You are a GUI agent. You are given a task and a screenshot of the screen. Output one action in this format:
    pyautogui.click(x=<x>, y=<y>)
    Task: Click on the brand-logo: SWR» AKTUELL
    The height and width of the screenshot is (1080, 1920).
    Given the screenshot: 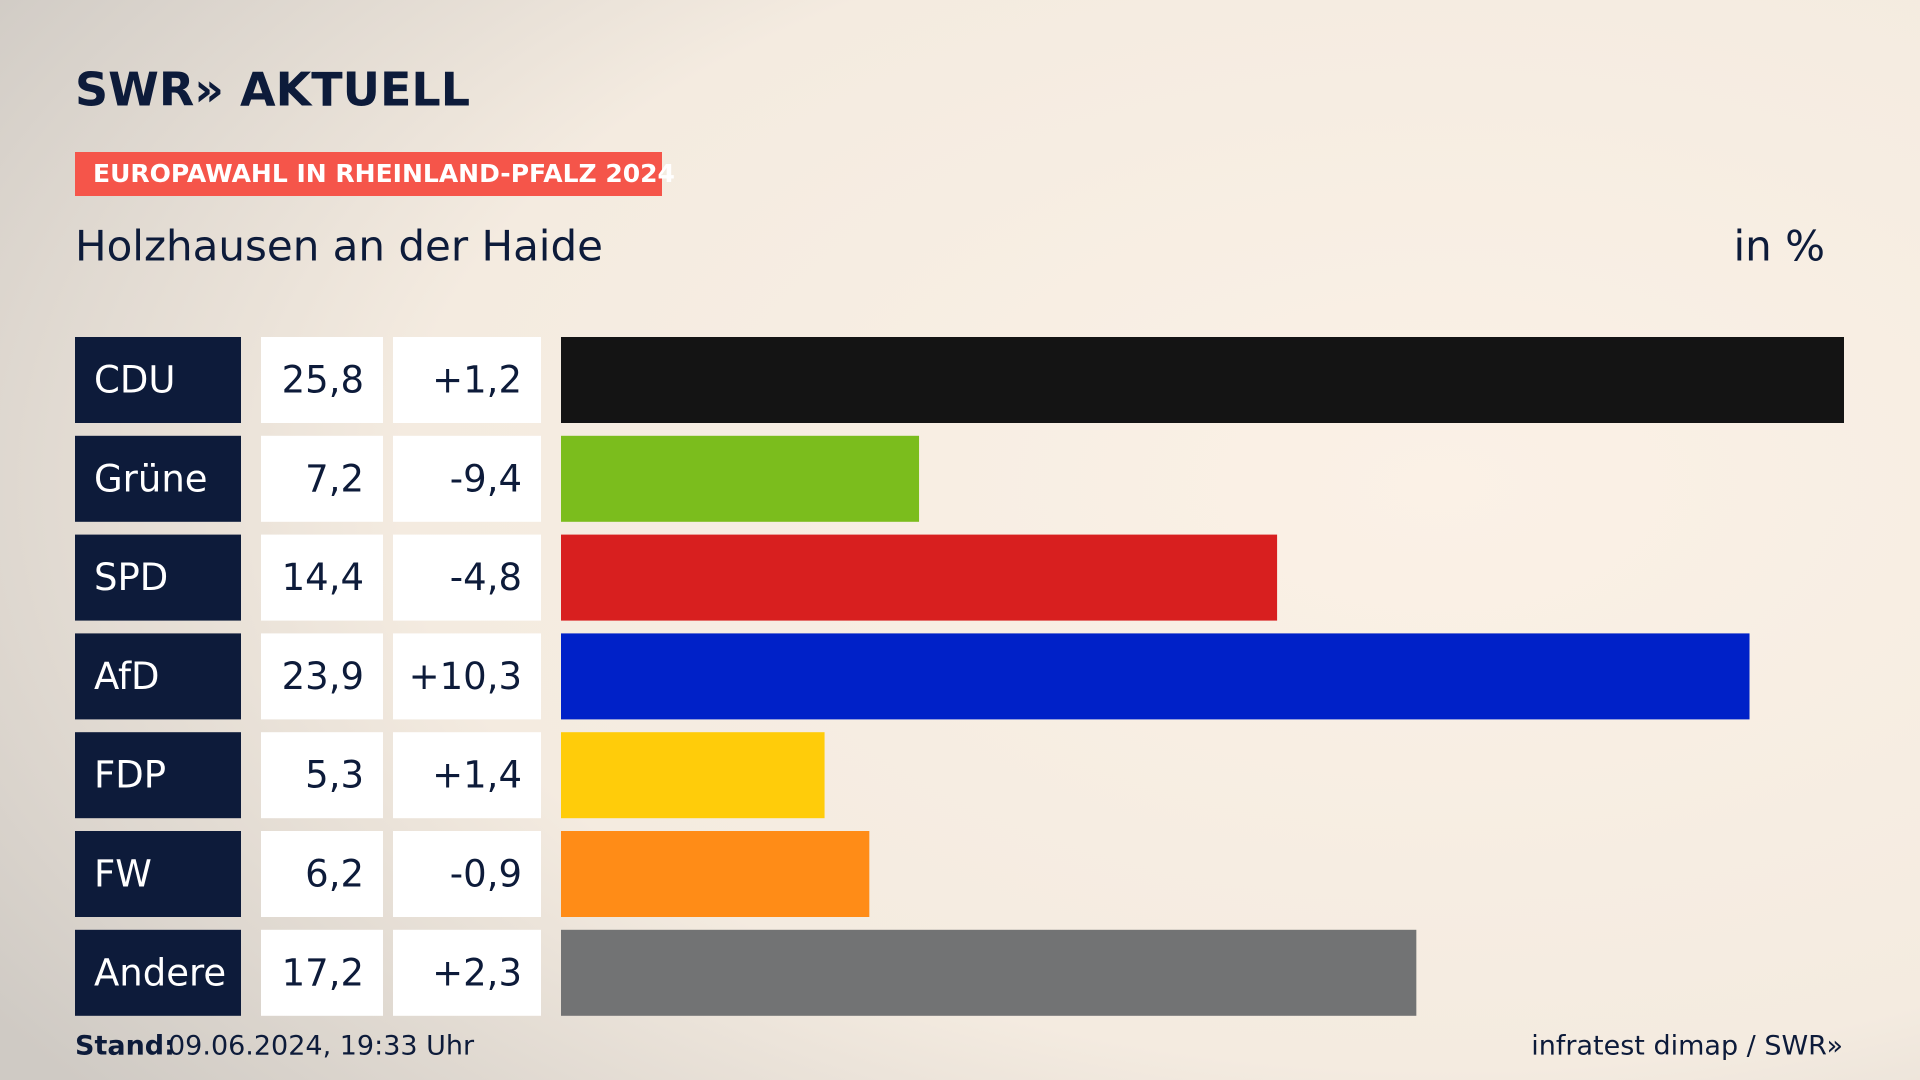 What is the action you would take?
    pyautogui.click(x=272, y=90)
    